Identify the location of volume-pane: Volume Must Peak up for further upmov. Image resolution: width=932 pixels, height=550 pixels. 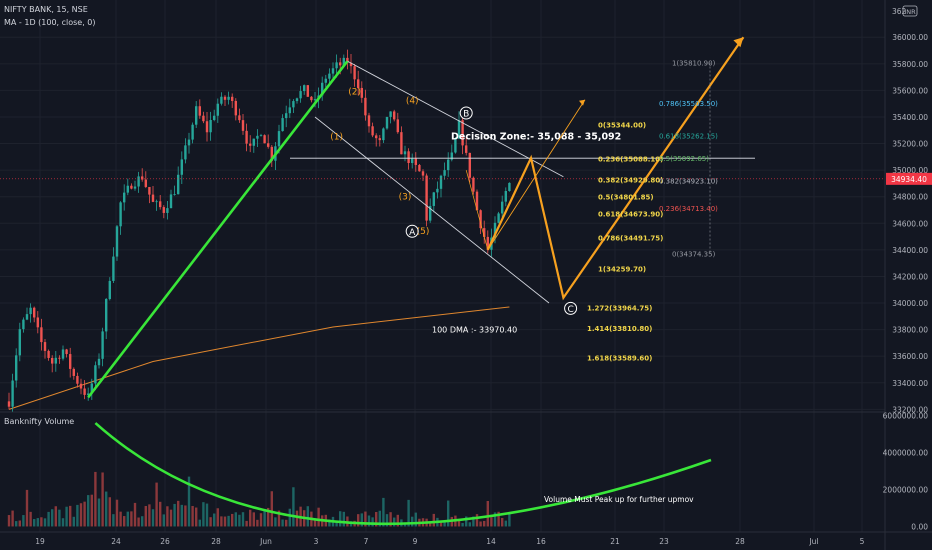
(359, 474).